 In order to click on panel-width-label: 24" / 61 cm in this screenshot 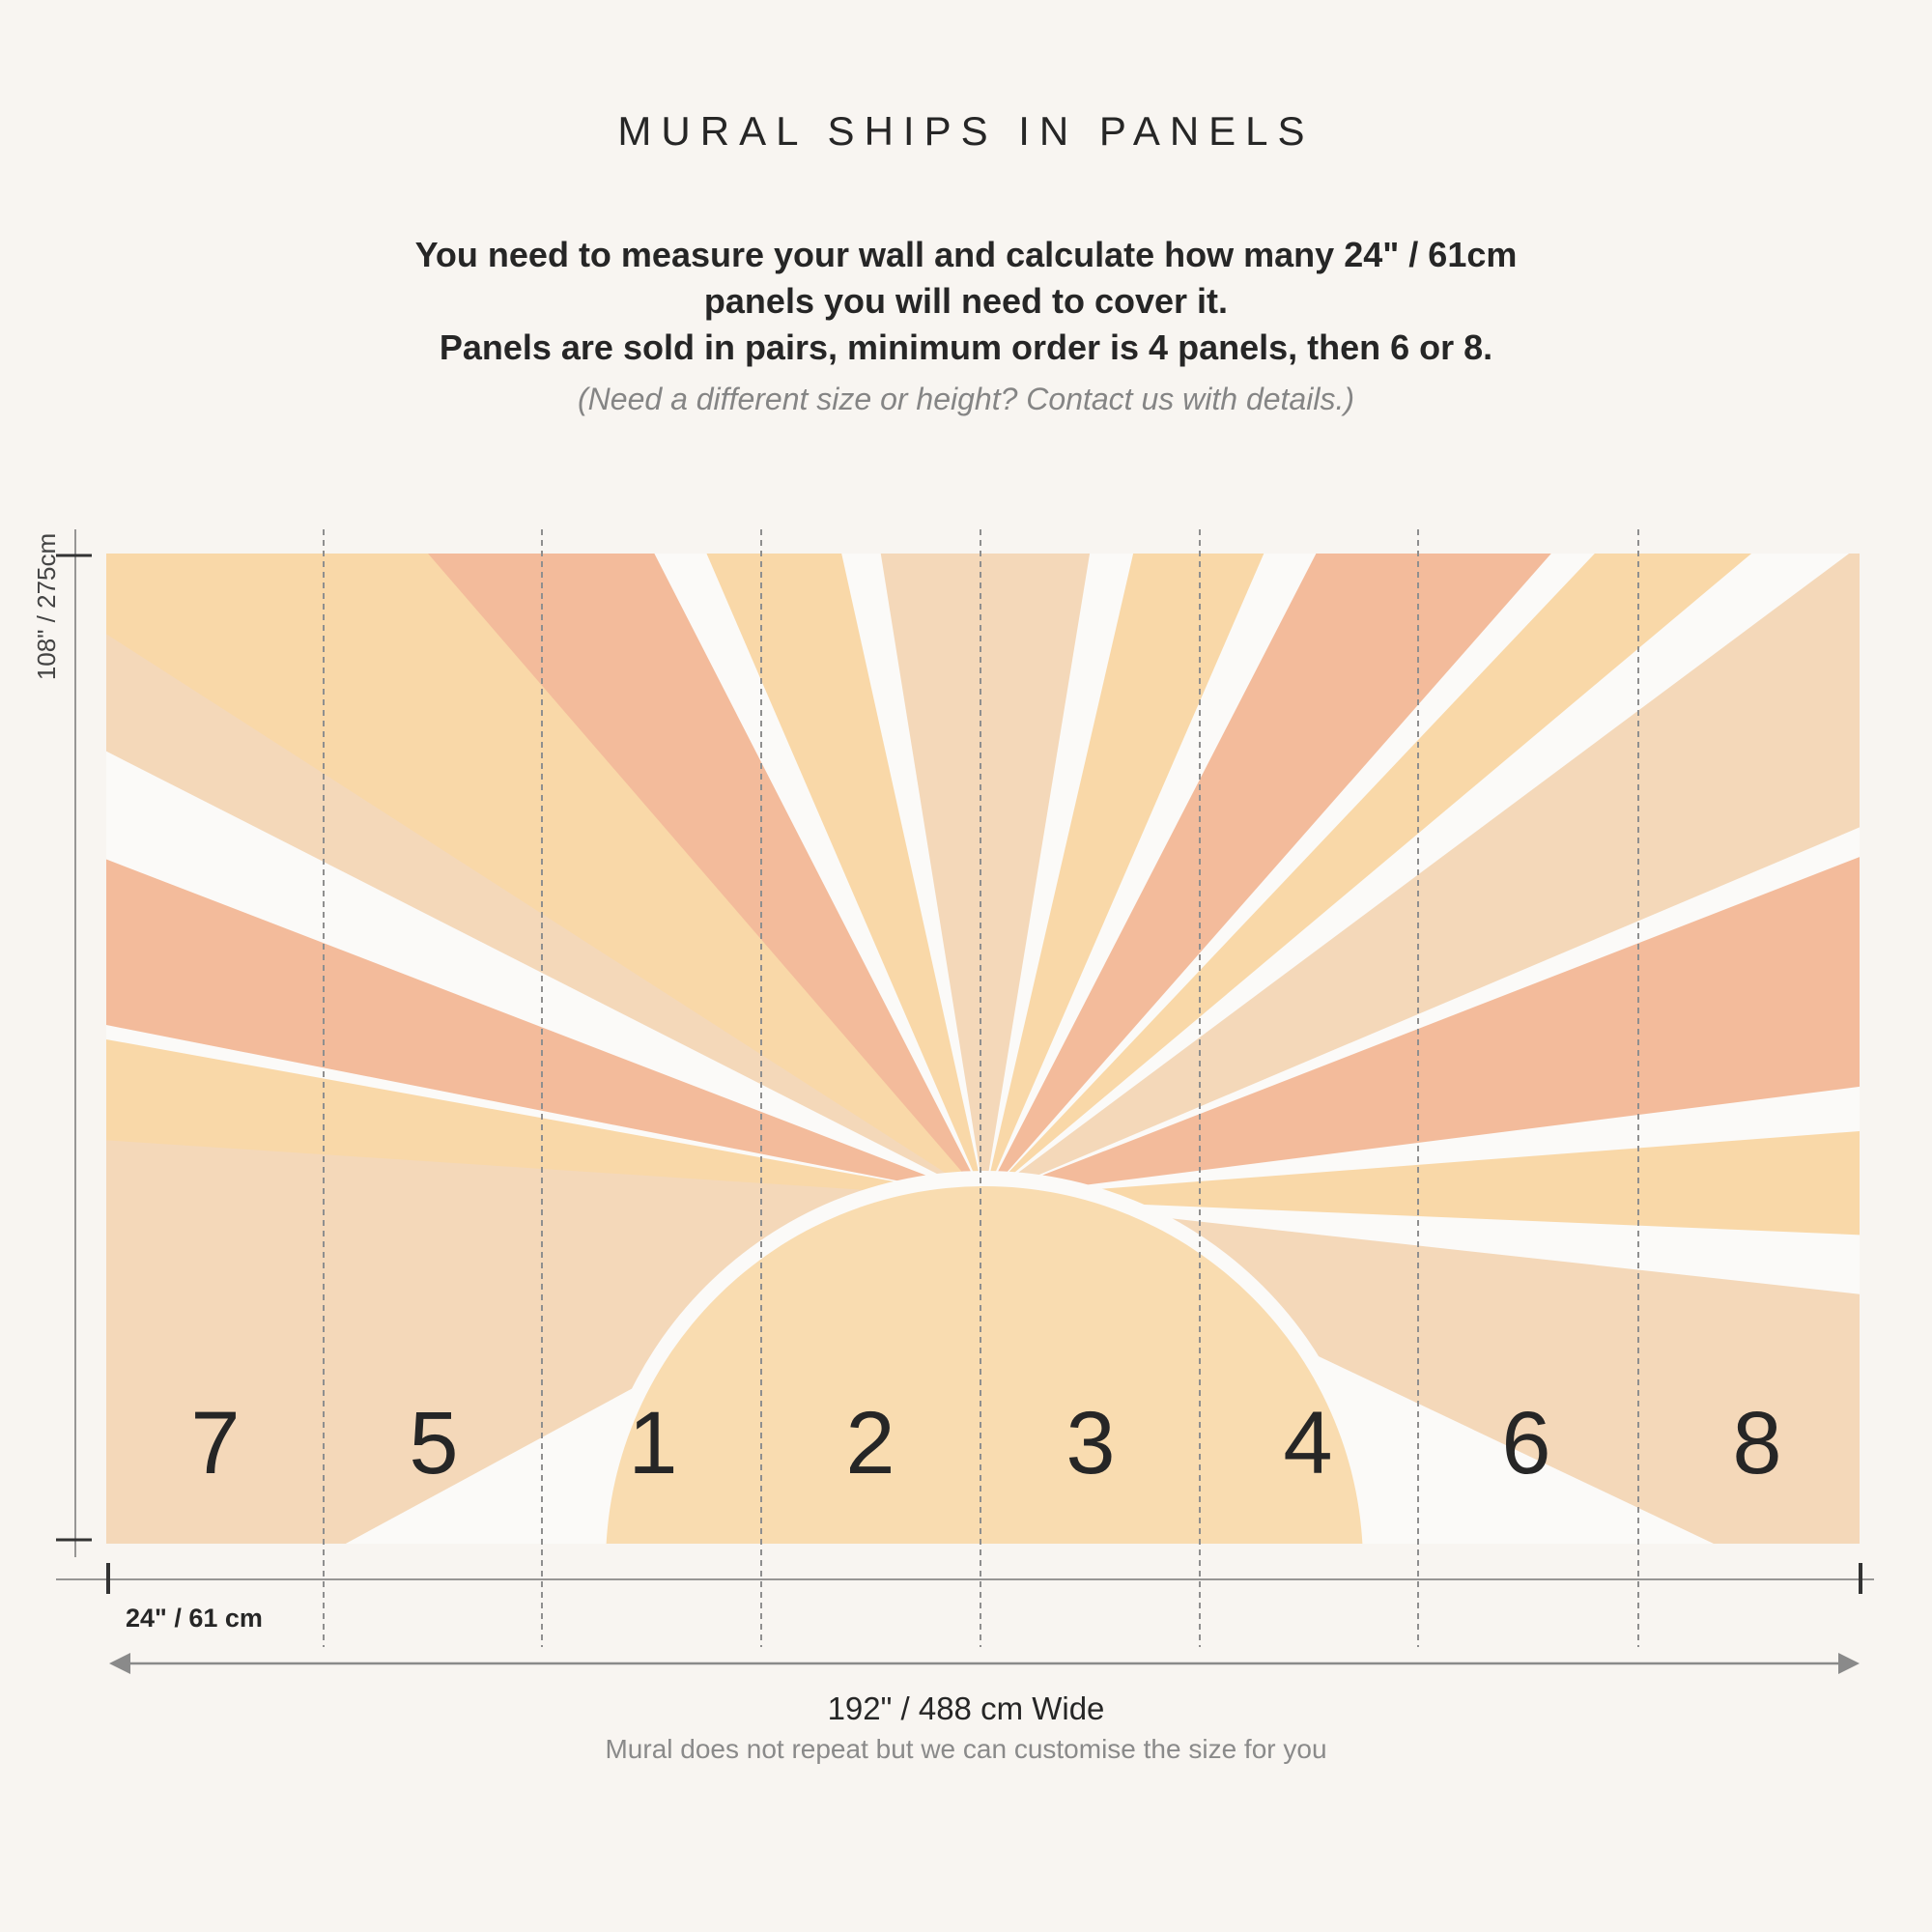, I will do `click(194, 1618)`.